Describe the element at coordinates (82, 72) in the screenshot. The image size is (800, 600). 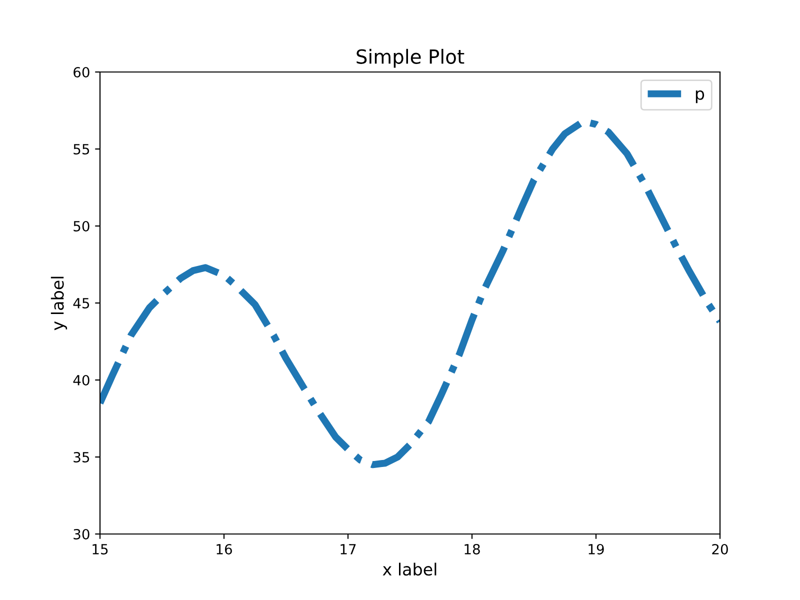
I see `y-tick-label: 60` at that location.